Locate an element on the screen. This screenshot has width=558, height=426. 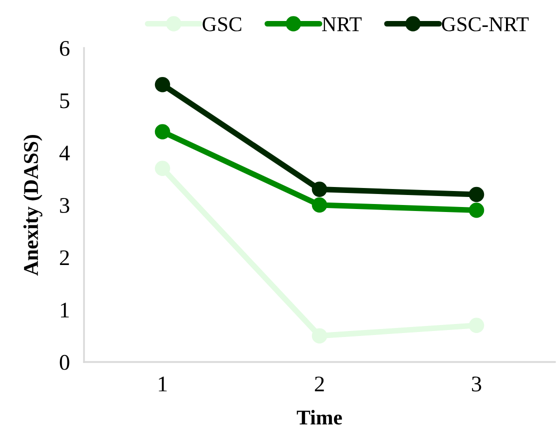
legend-label: NRT is located at coordinates (342, 24).